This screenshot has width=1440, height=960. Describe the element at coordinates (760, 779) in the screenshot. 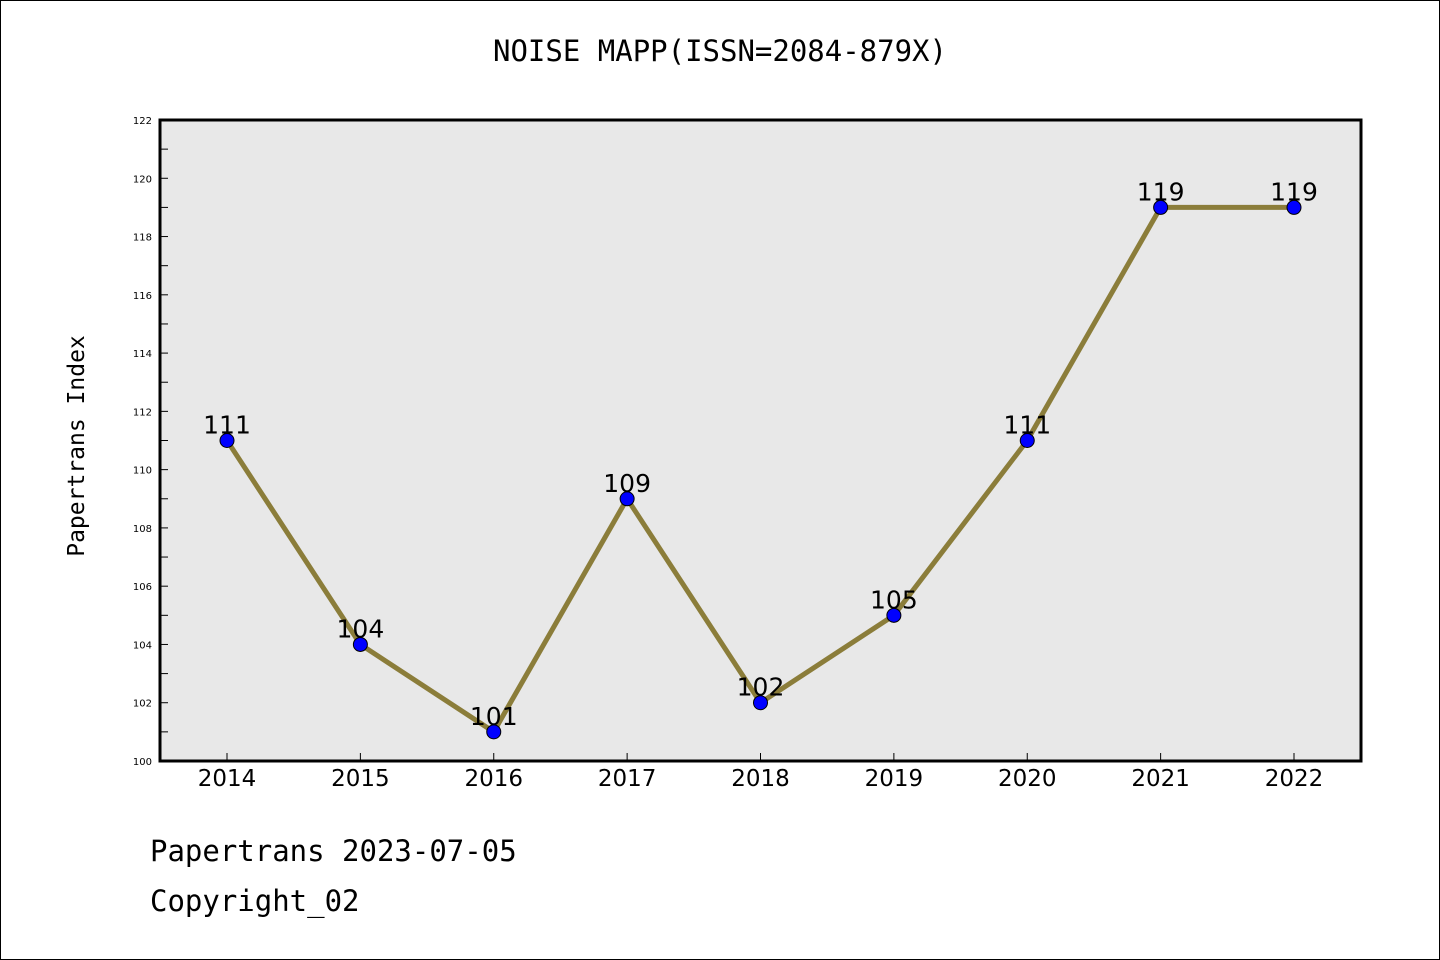

I see `x-tick-label: 2018` at that location.